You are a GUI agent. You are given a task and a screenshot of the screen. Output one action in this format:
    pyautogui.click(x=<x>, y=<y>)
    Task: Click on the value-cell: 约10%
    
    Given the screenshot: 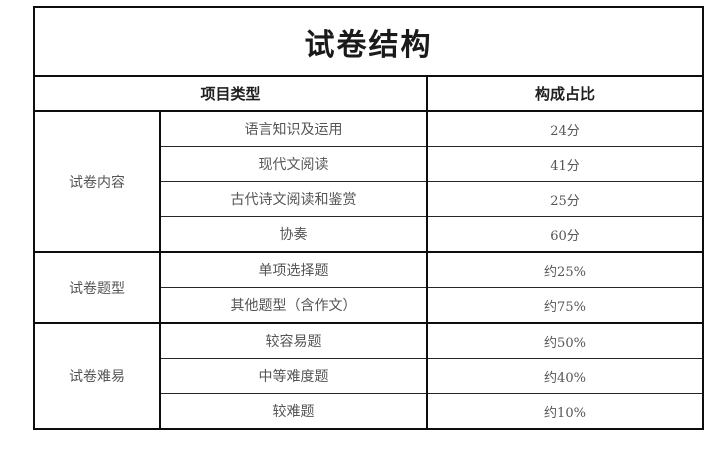 What is the action you would take?
    pyautogui.click(x=564, y=411)
    